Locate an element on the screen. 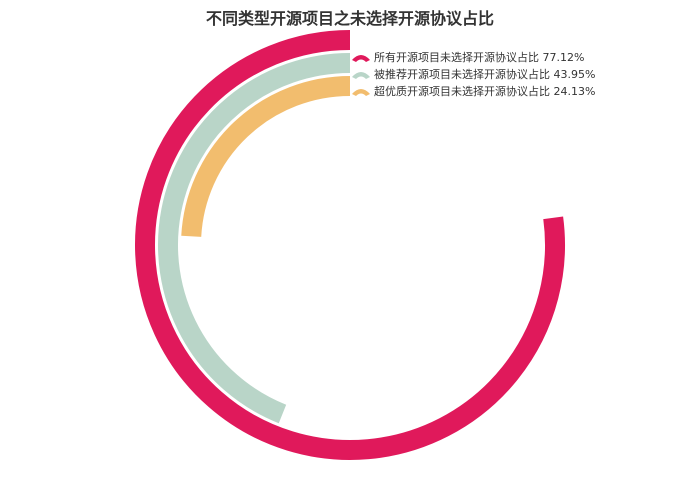 The height and width of the screenshot is (490, 700). legend-item-3: 超优质开源项目未选择开源协议占比 24.13% is located at coordinates (473, 91).